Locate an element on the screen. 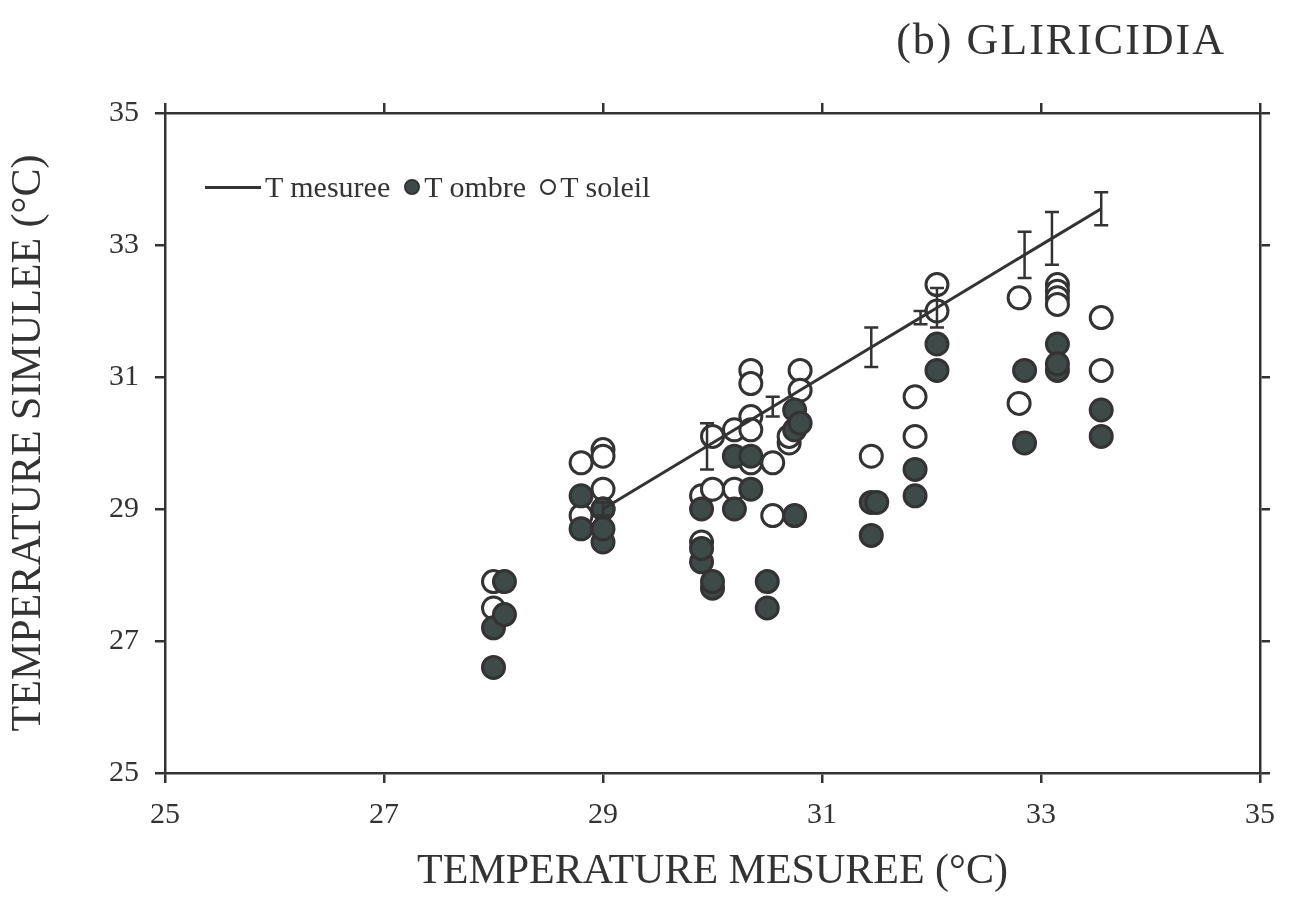  x-tick-label: 29 is located at coordinates (603, 812).